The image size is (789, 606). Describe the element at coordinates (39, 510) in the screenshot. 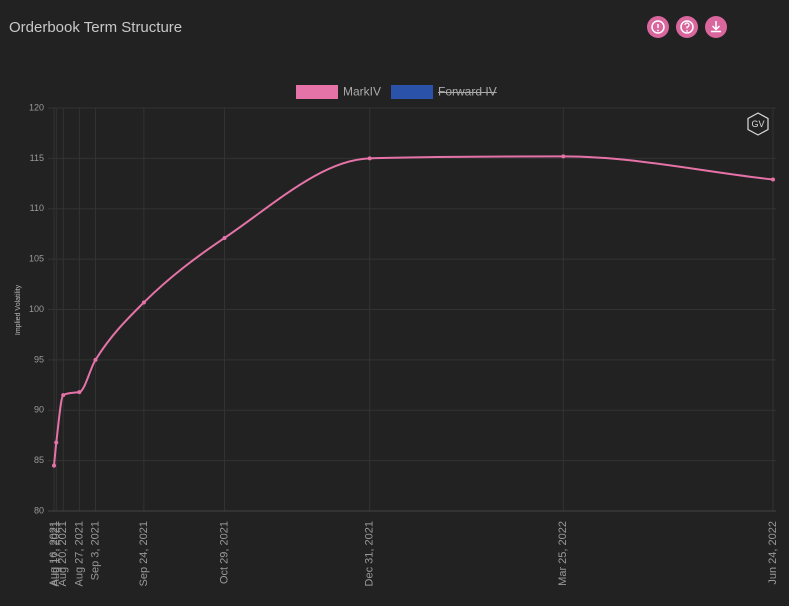

I see `y-tick-label: 80` at that location.